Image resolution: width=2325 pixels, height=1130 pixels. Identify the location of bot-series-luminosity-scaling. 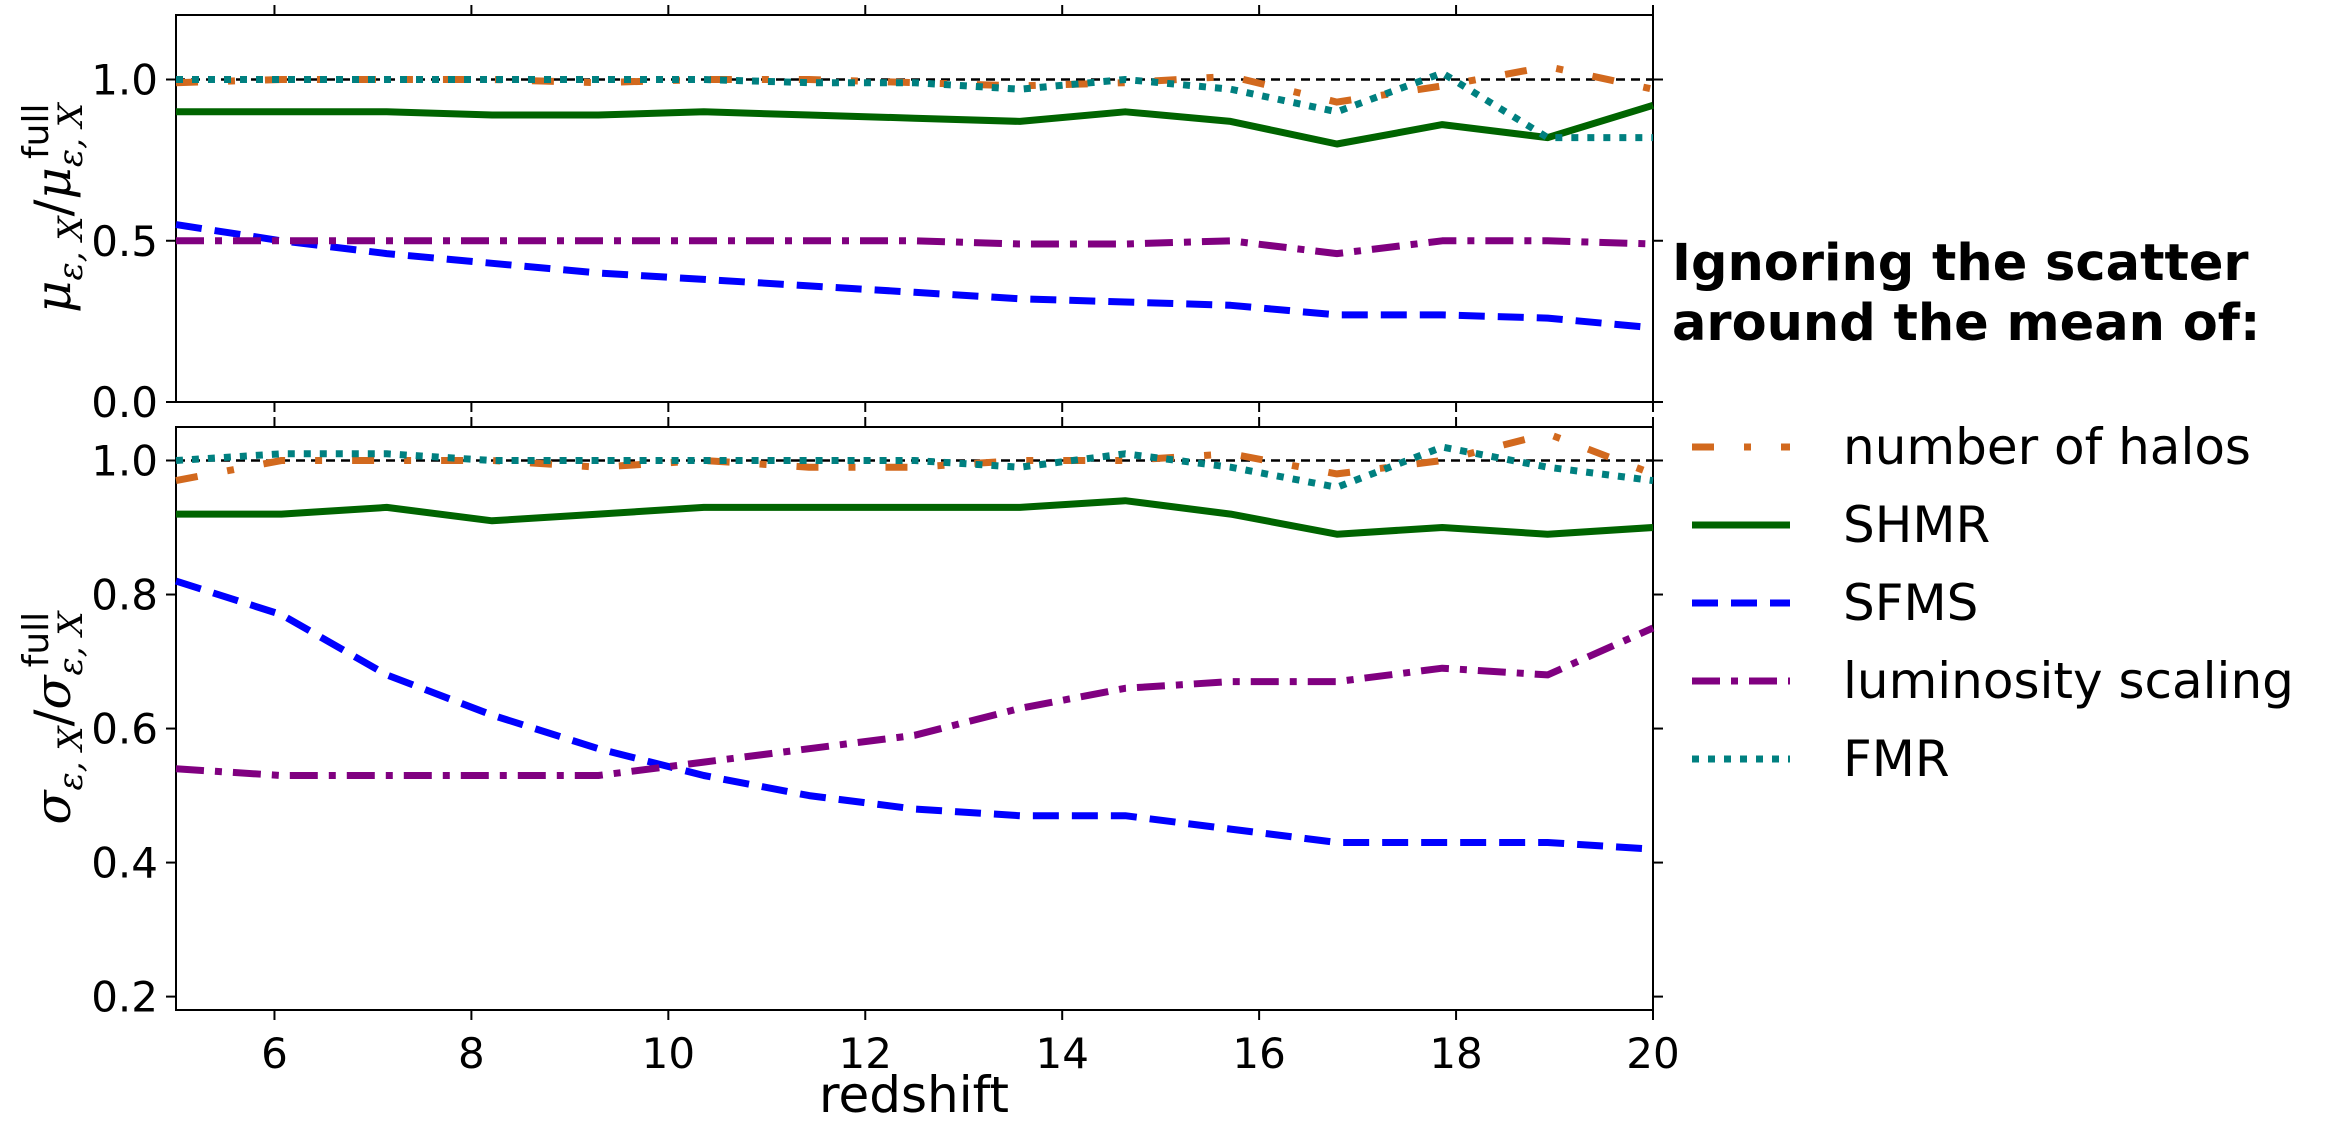
(915, 701).